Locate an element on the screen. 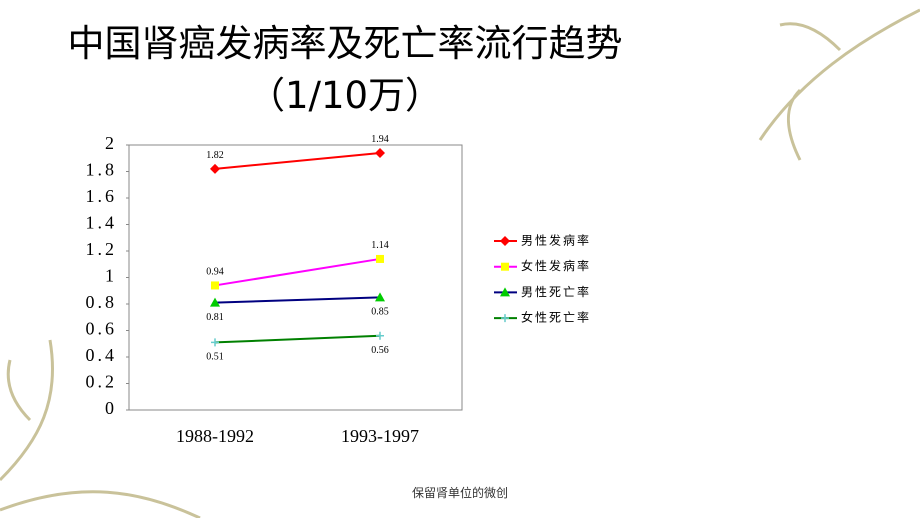 The height and width of the screenshot is (518, 920). y-tick-label: 0.4 is located at coordinates (102, 355).